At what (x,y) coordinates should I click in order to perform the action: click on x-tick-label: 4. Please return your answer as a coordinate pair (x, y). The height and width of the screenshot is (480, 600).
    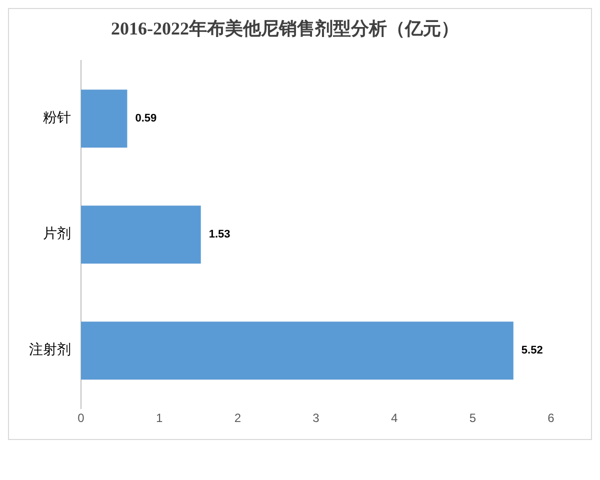
    Looking at the image, I should click on (394, 418).